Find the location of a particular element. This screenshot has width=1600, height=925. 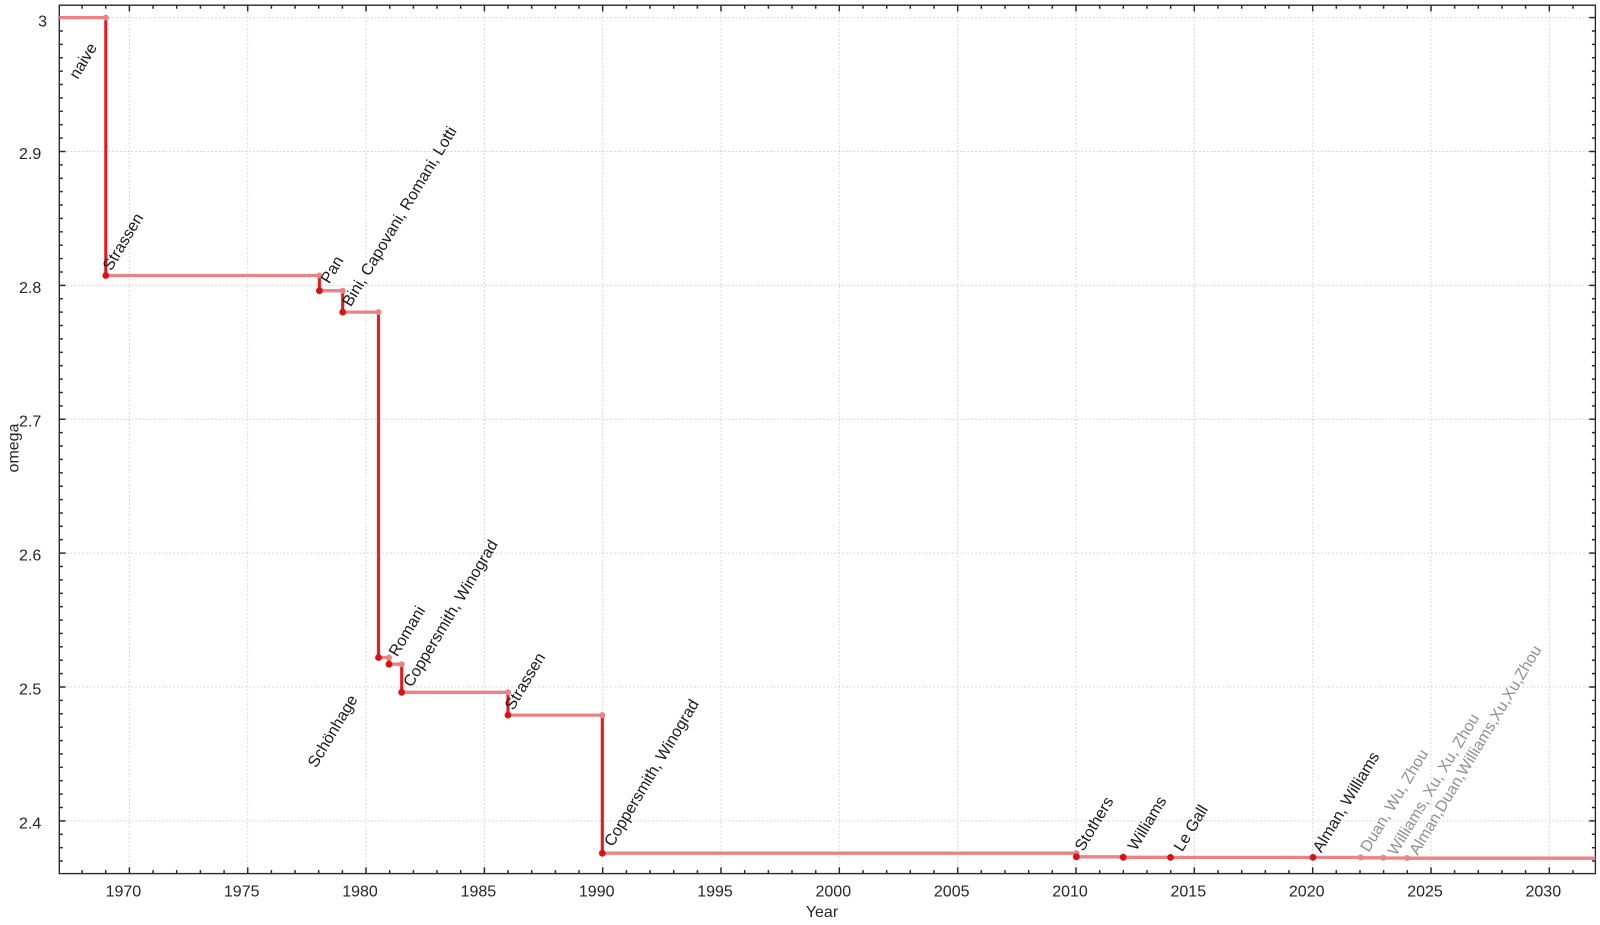

svg-text: 2010 is located at coordinates (1070, 892).